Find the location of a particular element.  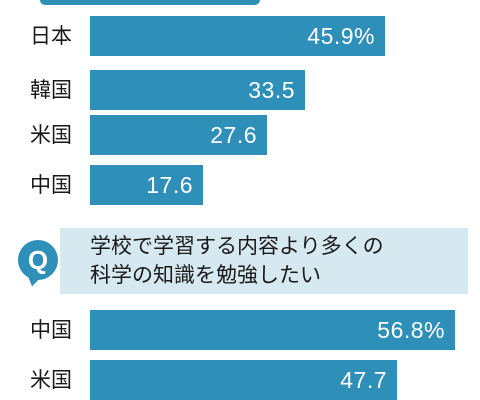

bar: 33.5 is located at coordinates (197, 90).